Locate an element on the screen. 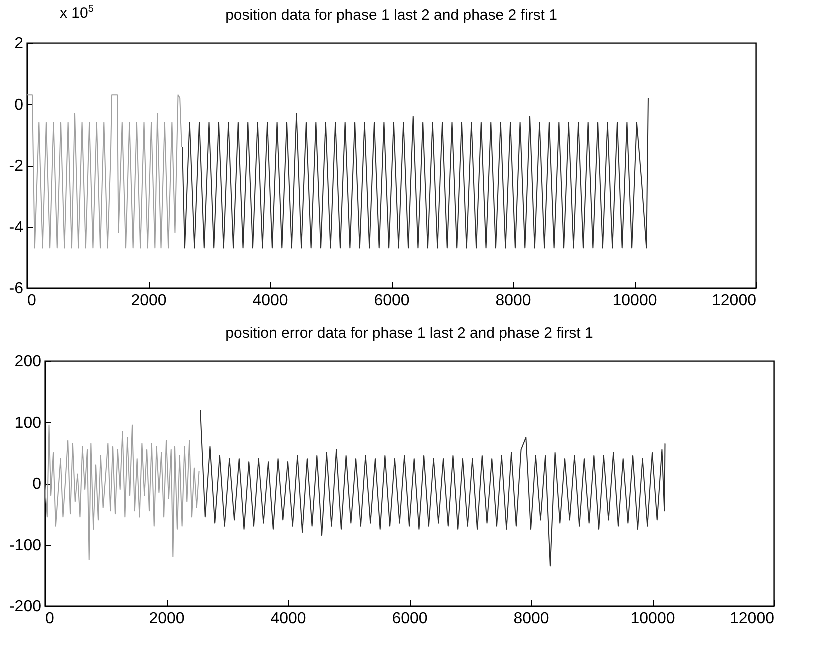 The width and height of the screenshot is (823, 666). chart-title: position data for phase 1 last 2 and phase 2 first 1 is located at coordinates (392, 15).